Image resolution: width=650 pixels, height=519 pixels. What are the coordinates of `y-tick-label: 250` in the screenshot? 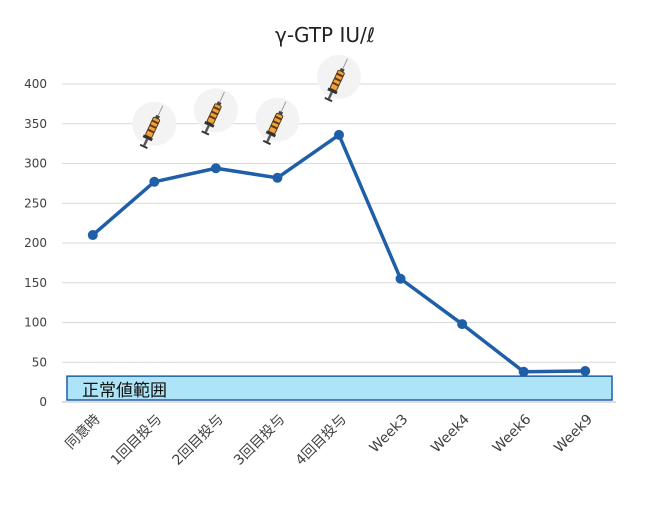 It's located at (35, 203).